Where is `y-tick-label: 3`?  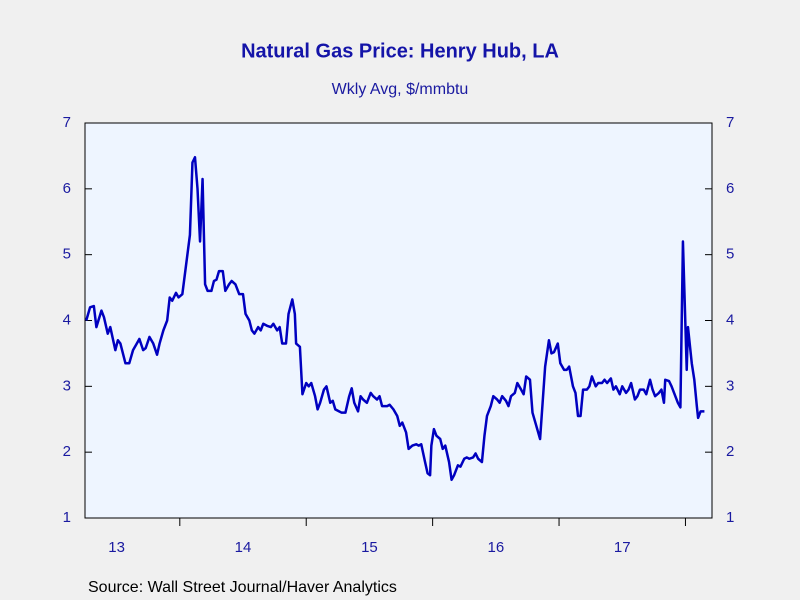 y-tick-label: 3 is located at coordinates (67, 385).